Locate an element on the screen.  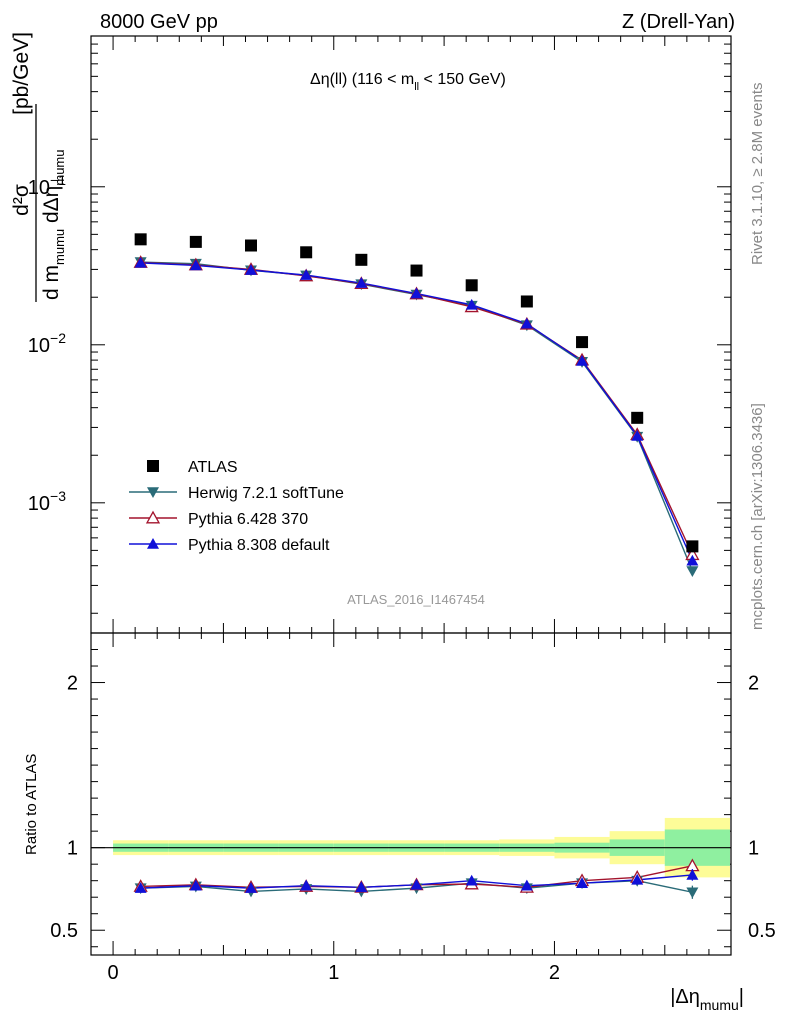
x-axis-label: |Δηmumu| is located at coordinates (707, 999).